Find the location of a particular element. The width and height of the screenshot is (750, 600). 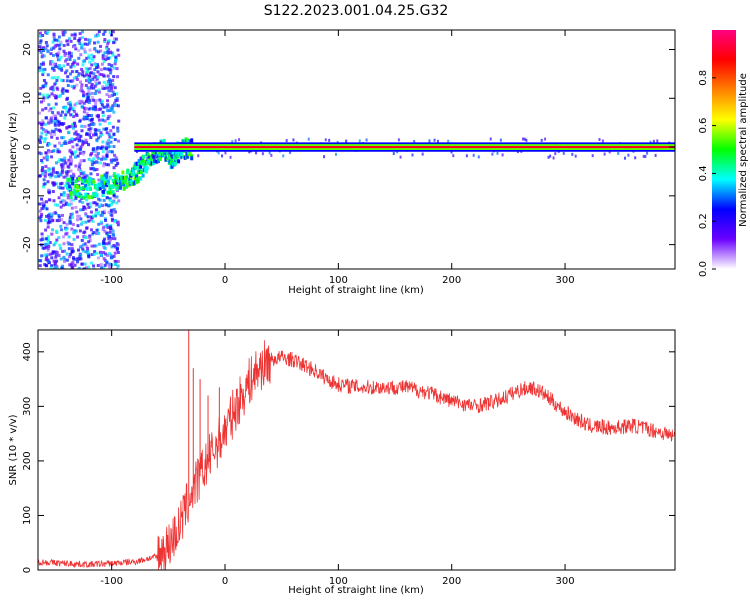

spectrogram-x-tick-label: -100 is located at coordinates (111, 280).